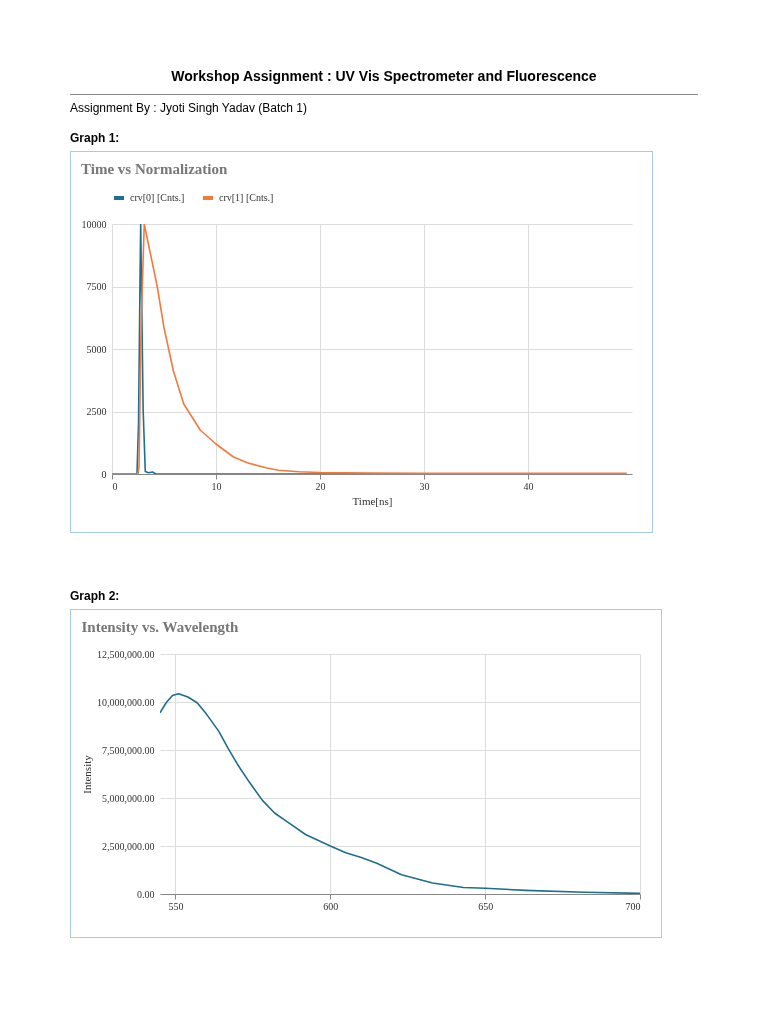  Describe the element at coordinates (94, 224) in the screenshot. I see `y-tick-label: 10000` at that location.